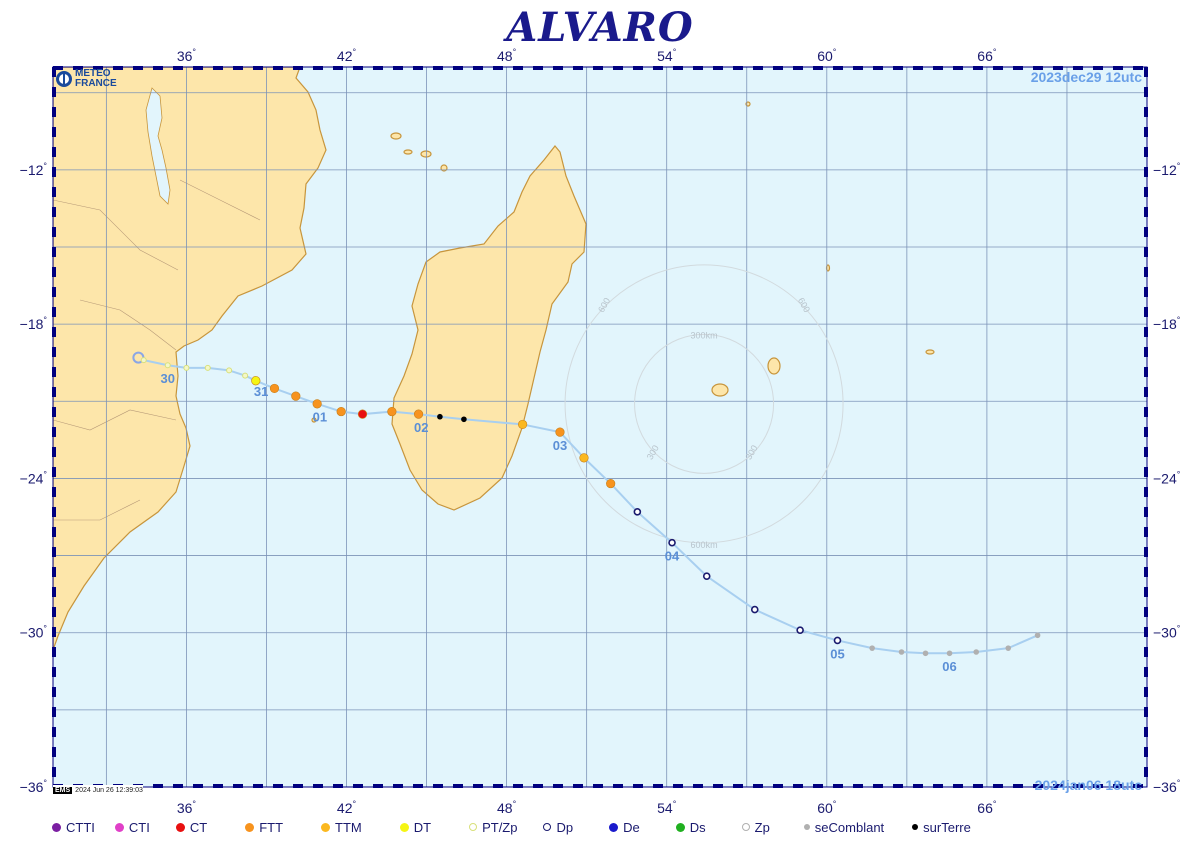  What do you see at coordinates (930, 352) in the screenshot?
I see `island-rodrigues` at bounding box center [930, 352].